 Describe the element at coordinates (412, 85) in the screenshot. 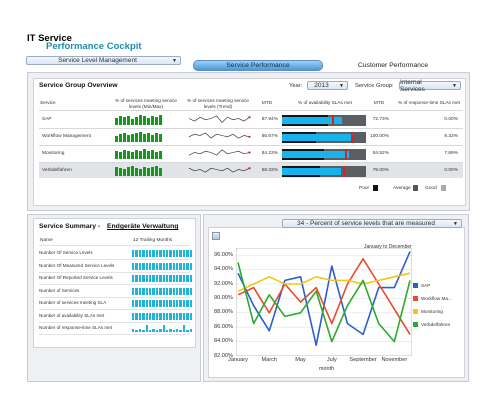

I see `service-group-select-value: Internal Services` at that location.